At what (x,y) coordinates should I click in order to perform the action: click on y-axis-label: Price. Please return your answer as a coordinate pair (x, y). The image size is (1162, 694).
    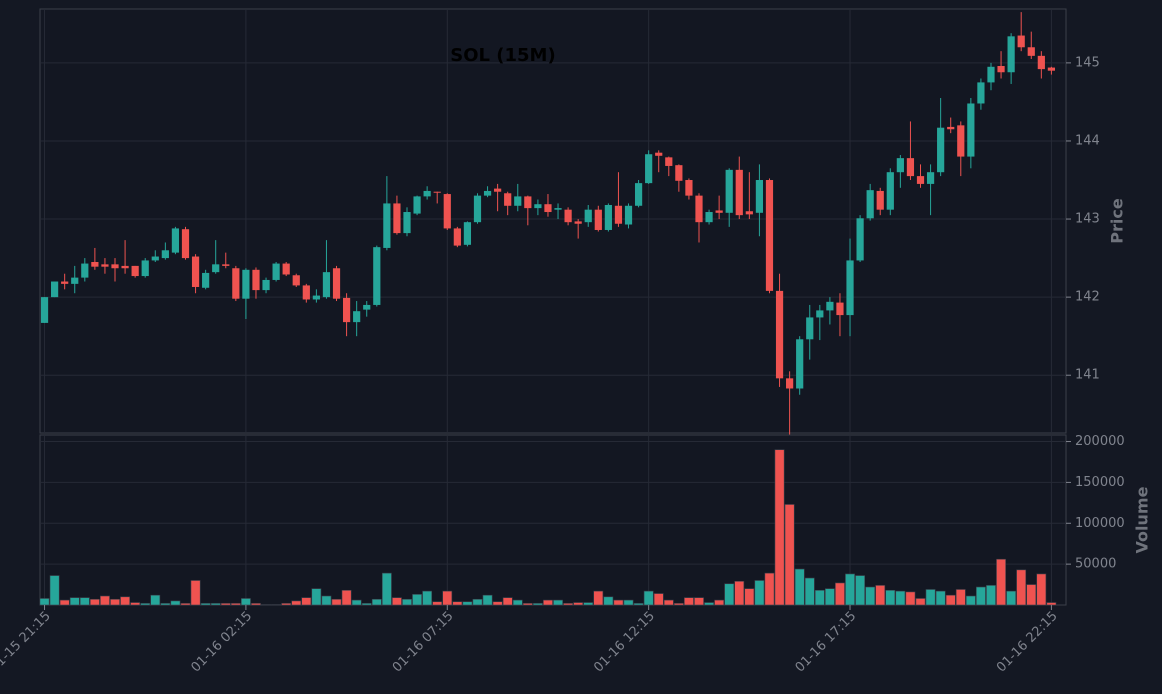
    Looking at the image, I should click on (1117, 221).